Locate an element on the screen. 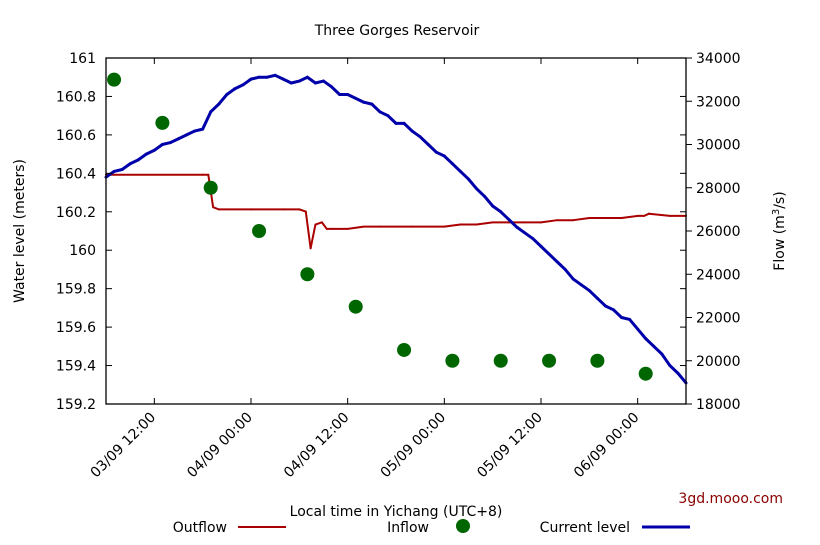  y-tick-label: 159.2 is located at coordinates (76, 405).